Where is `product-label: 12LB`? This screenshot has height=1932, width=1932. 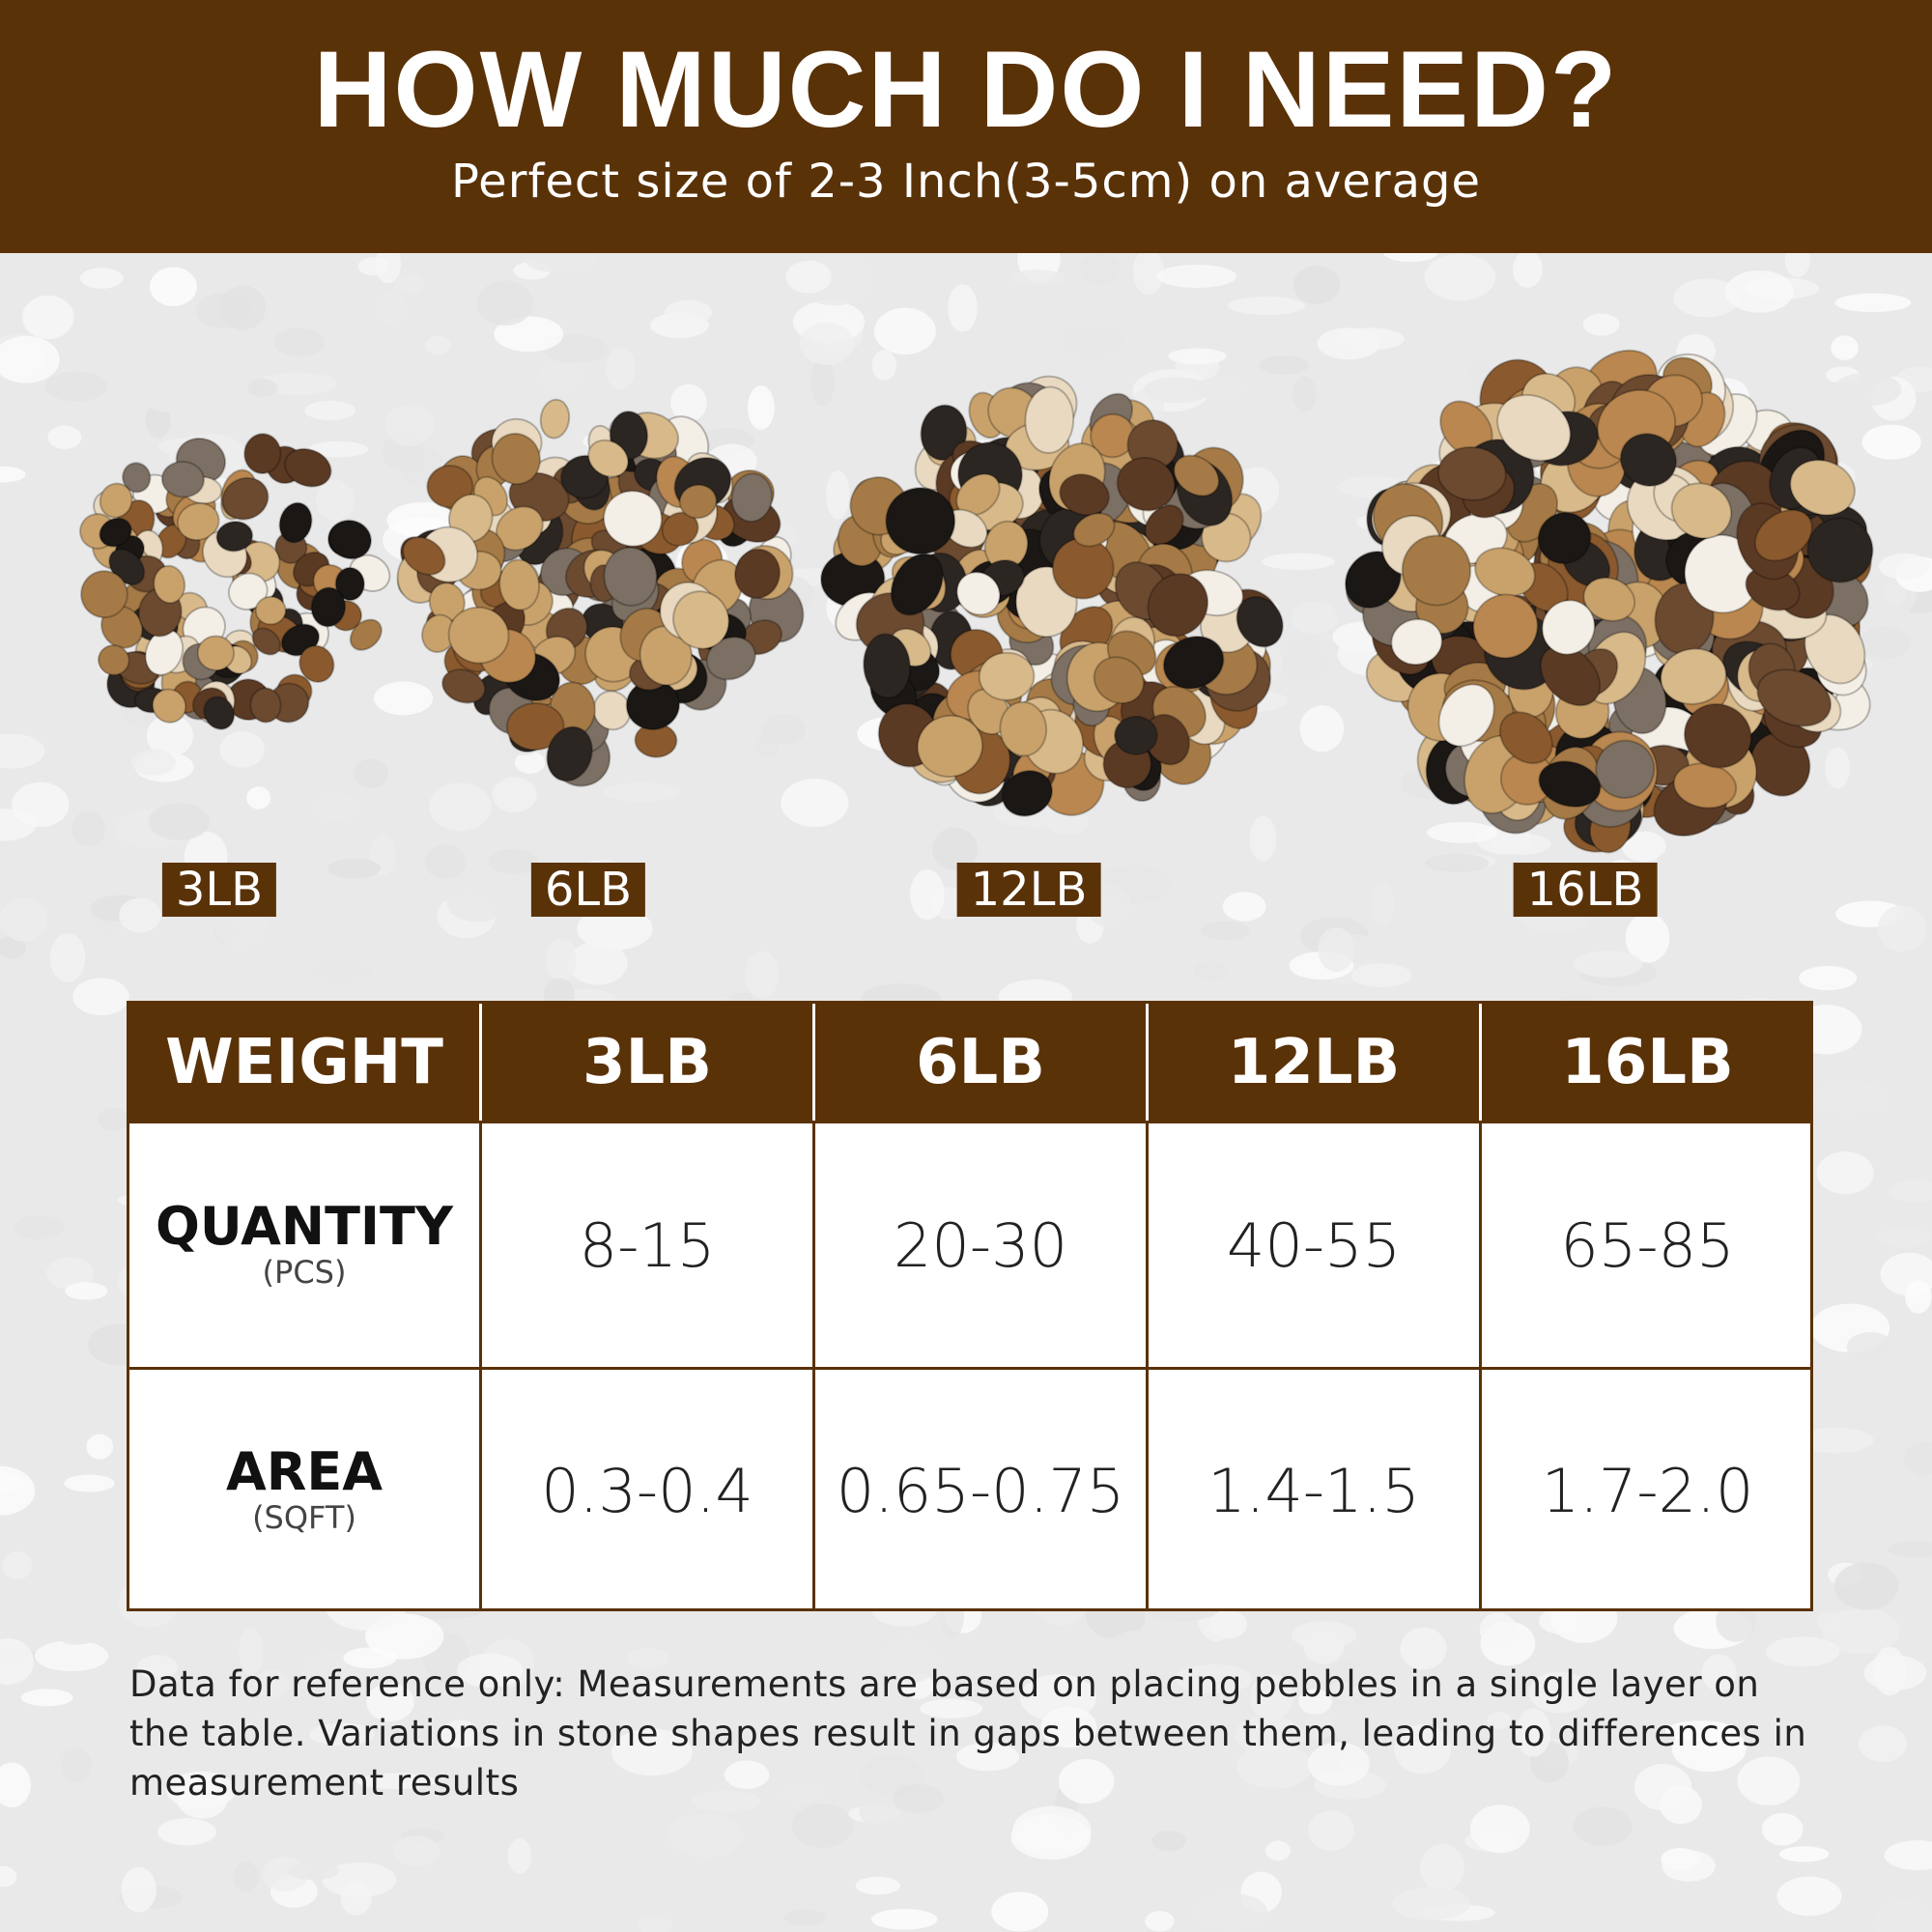
product-label: 12LB is located at coordinates (1028, 890).